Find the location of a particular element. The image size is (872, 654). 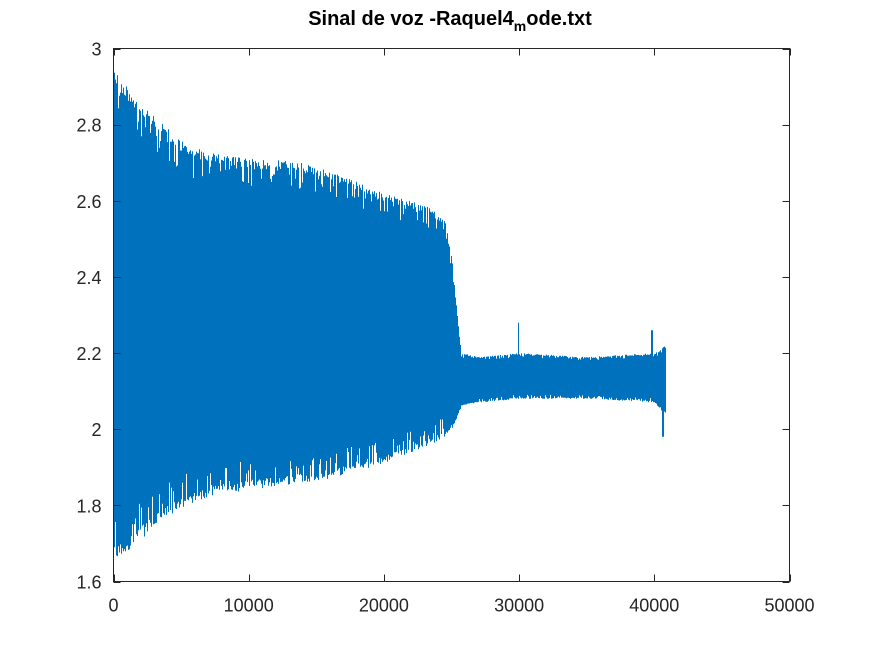

y-tick-label: 2.2 is located at coordinates (88, 354).